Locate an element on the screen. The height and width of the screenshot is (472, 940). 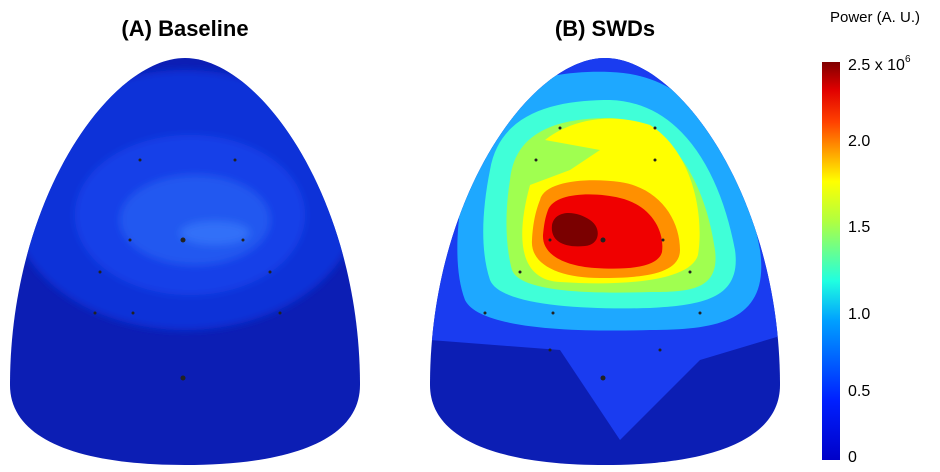
colorbar-tick-label: 0 is located at coordinates (852, 457).